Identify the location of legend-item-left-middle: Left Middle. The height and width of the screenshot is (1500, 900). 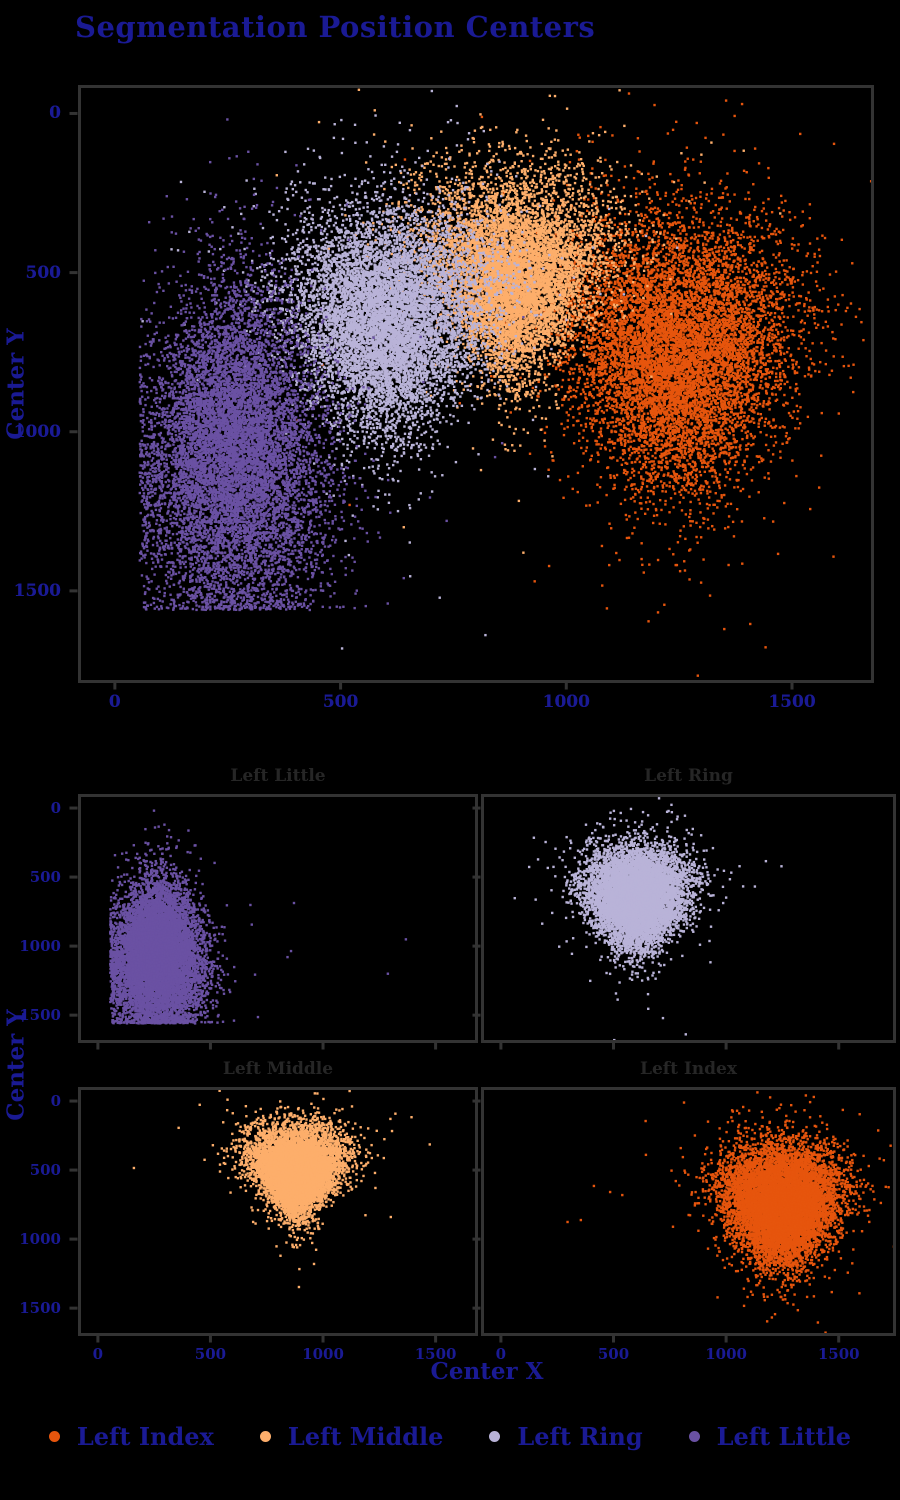
(351, 1436).